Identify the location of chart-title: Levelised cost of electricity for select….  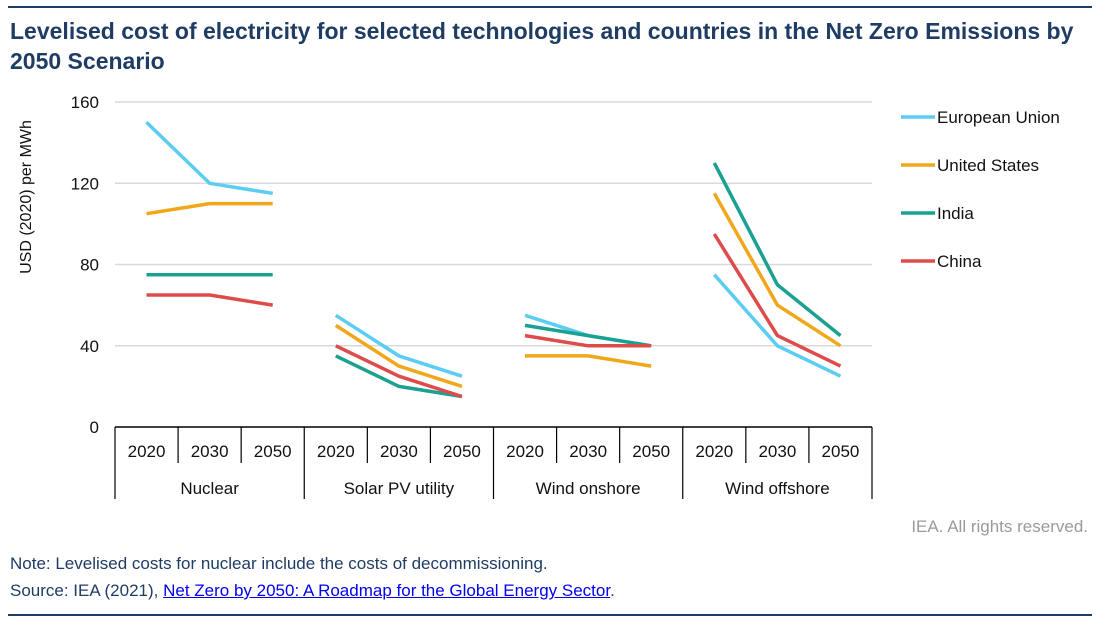
(542, 46).